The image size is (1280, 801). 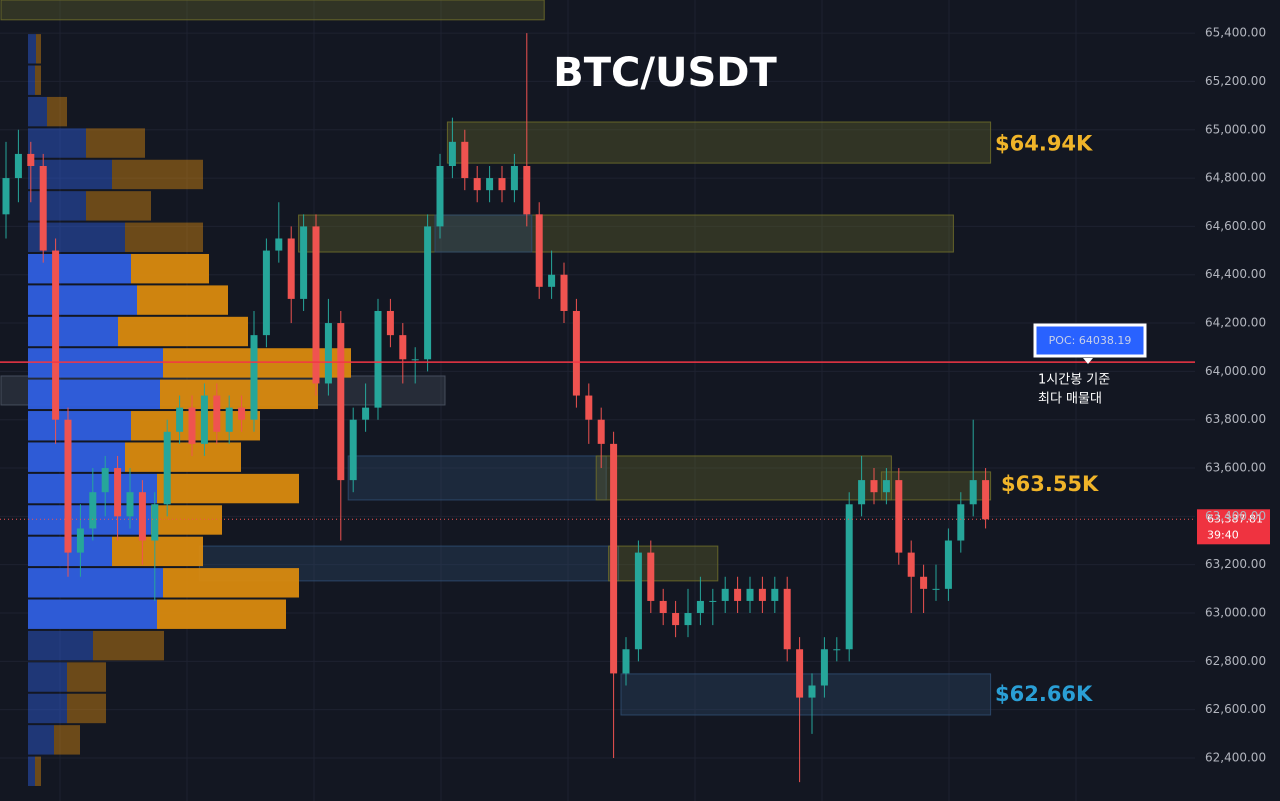 What do you see at coordinates (1235, 468) in the screenshot?
I see `y-tick-label: 63,600.00` at bounding box center [1235, 468].